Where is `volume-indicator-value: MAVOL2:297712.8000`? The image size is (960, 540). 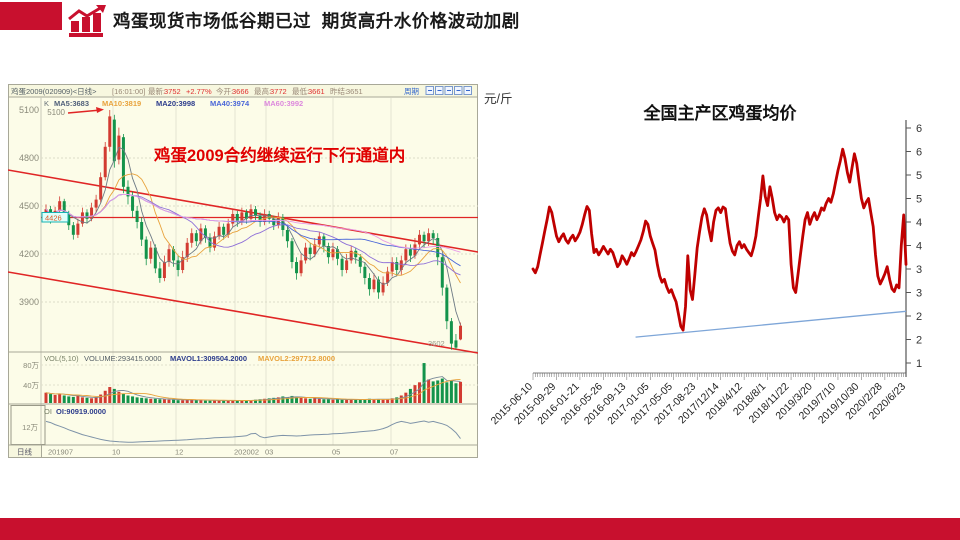
volume-indicator-value: MAVOL2:297712.8000 is located at coordinates (296, 358).